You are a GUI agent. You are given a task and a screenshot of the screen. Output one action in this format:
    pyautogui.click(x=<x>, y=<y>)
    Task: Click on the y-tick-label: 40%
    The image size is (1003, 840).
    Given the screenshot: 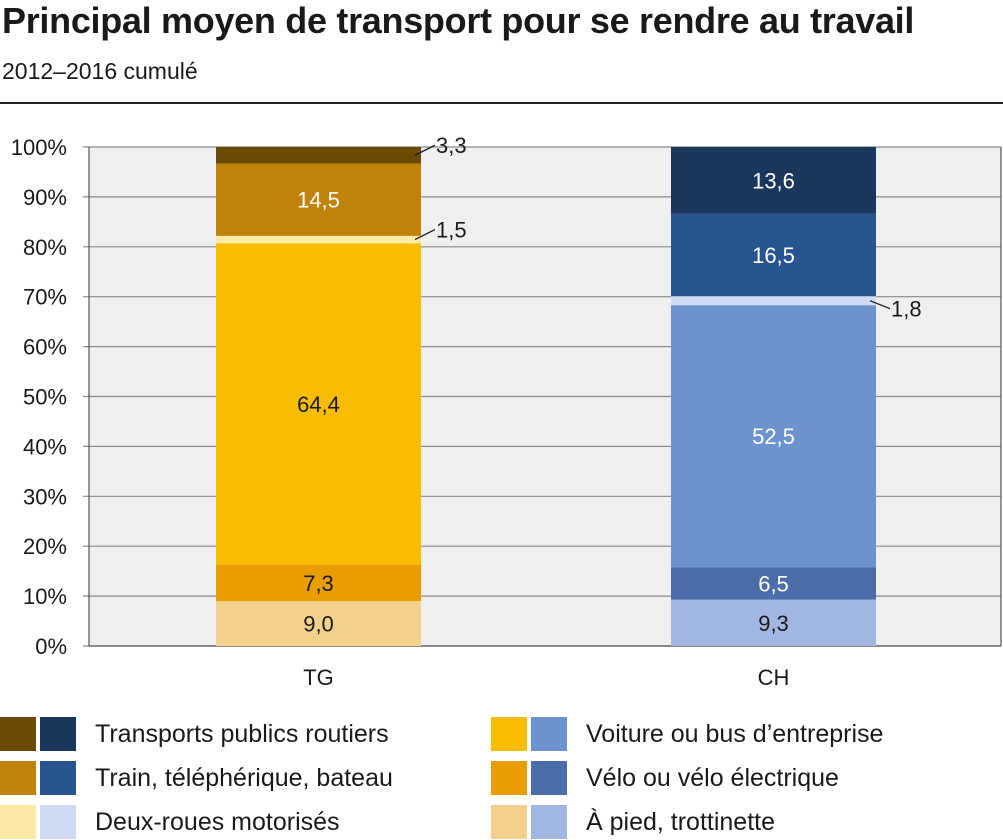 What is the action you would take?
    pyautogui.click(x=45, y=446)
    